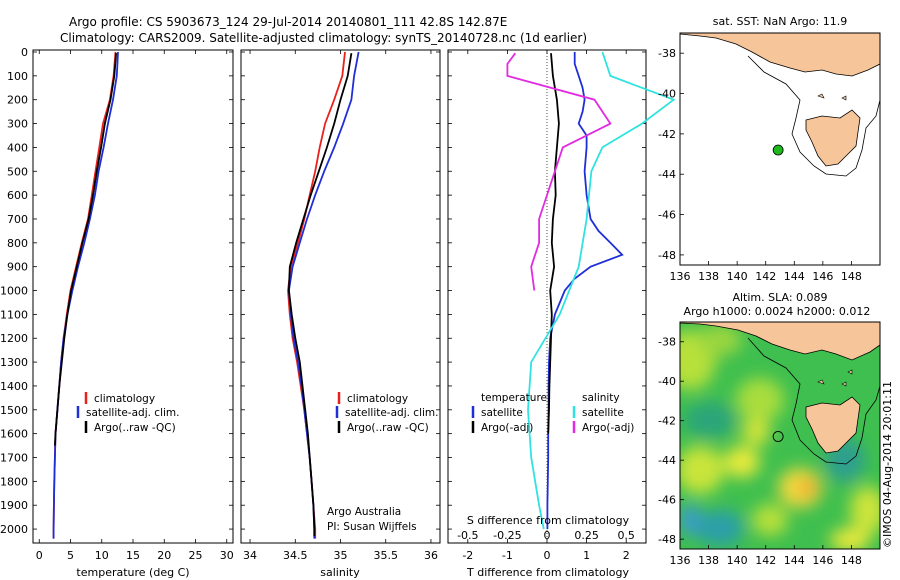 Image resolution: width=900 pixels, height=580 pixels. I want to click on difference-xlabel: T difference from climatology, so click(547, 572).